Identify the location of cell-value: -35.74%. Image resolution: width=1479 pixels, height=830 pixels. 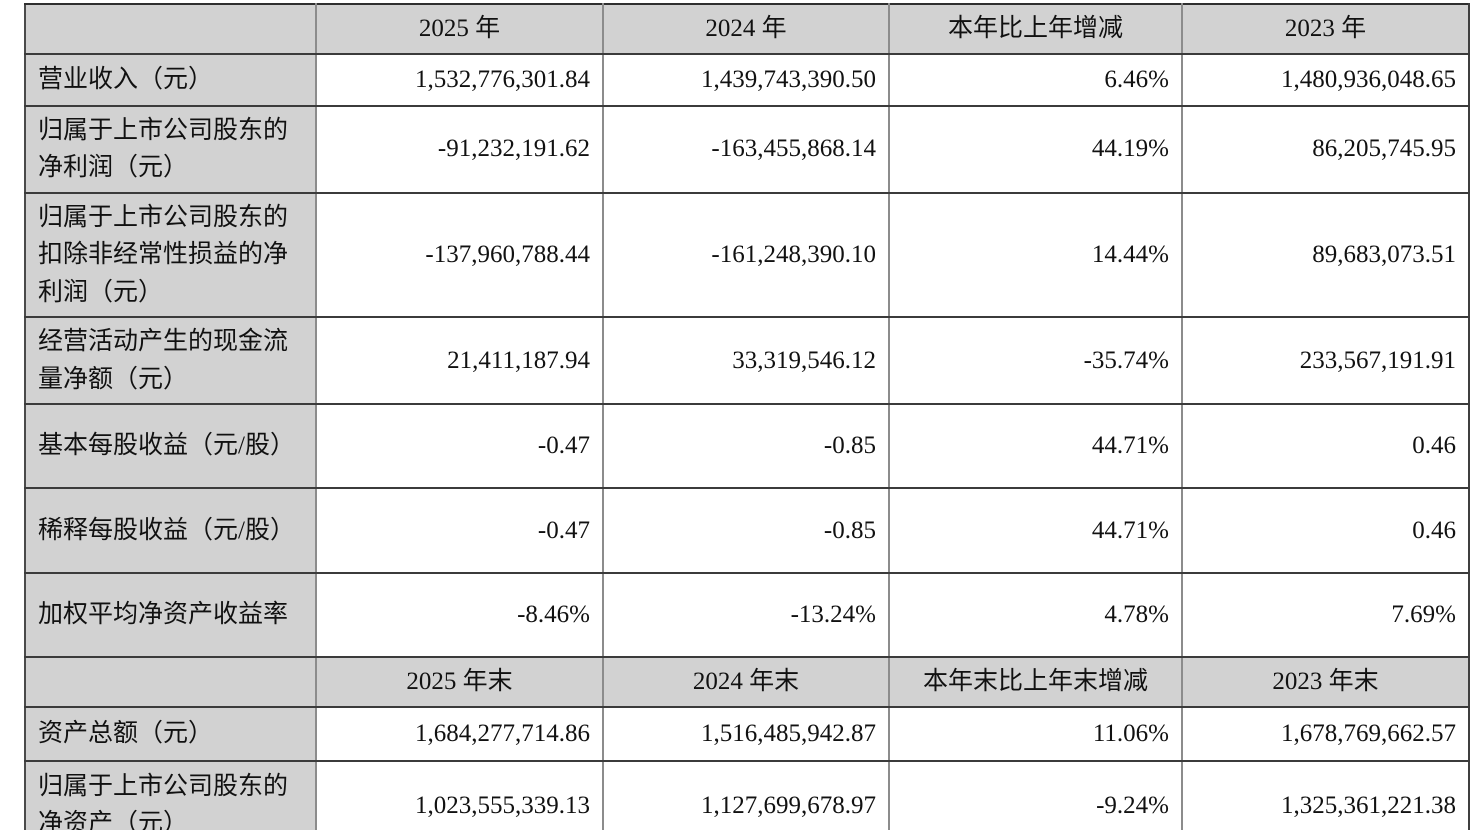
(1036, 361).